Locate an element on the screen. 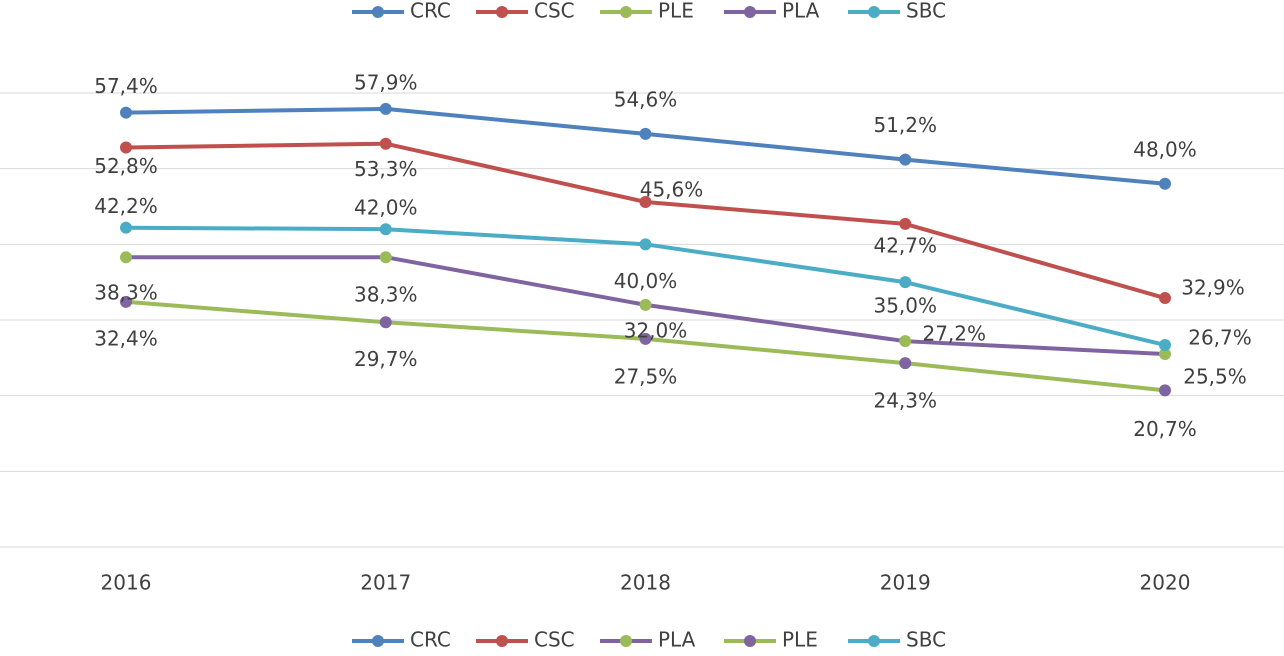 This screenshot has width=1284, height=656. data-label: 53,3% is located at coordinates (386, 169).